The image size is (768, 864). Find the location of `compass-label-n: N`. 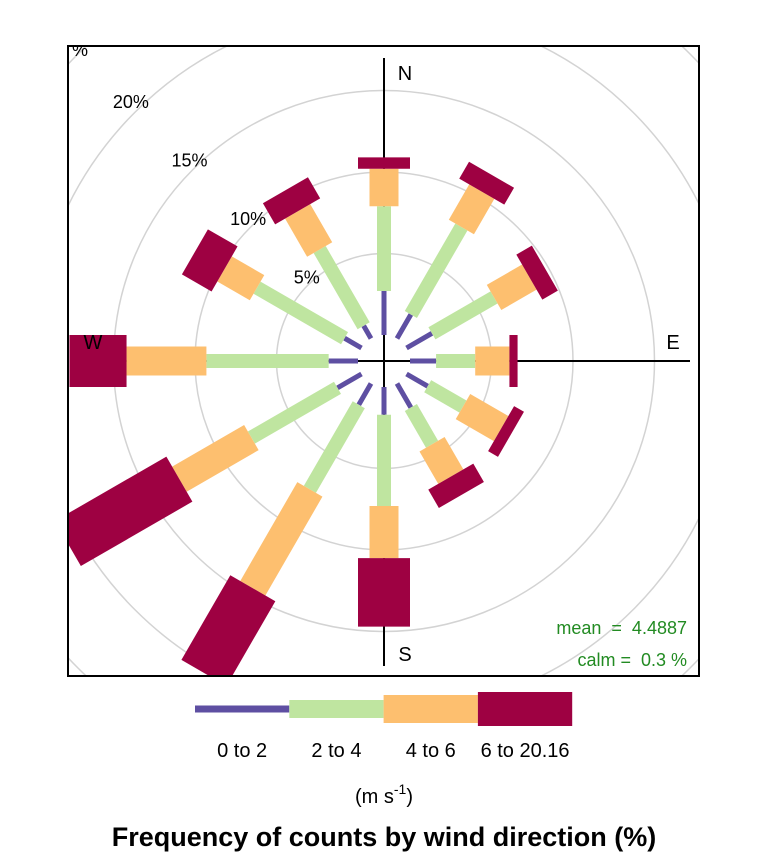

compass-label-n: N is located at coordinates (405, 74).